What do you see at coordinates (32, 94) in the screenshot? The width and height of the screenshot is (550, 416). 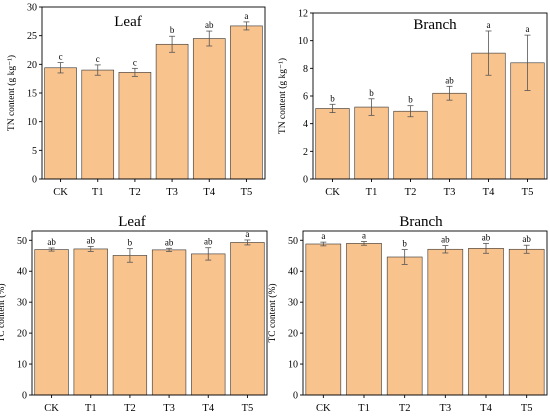 I see `y-tick-label: 15` at bounding box center [32, 94].